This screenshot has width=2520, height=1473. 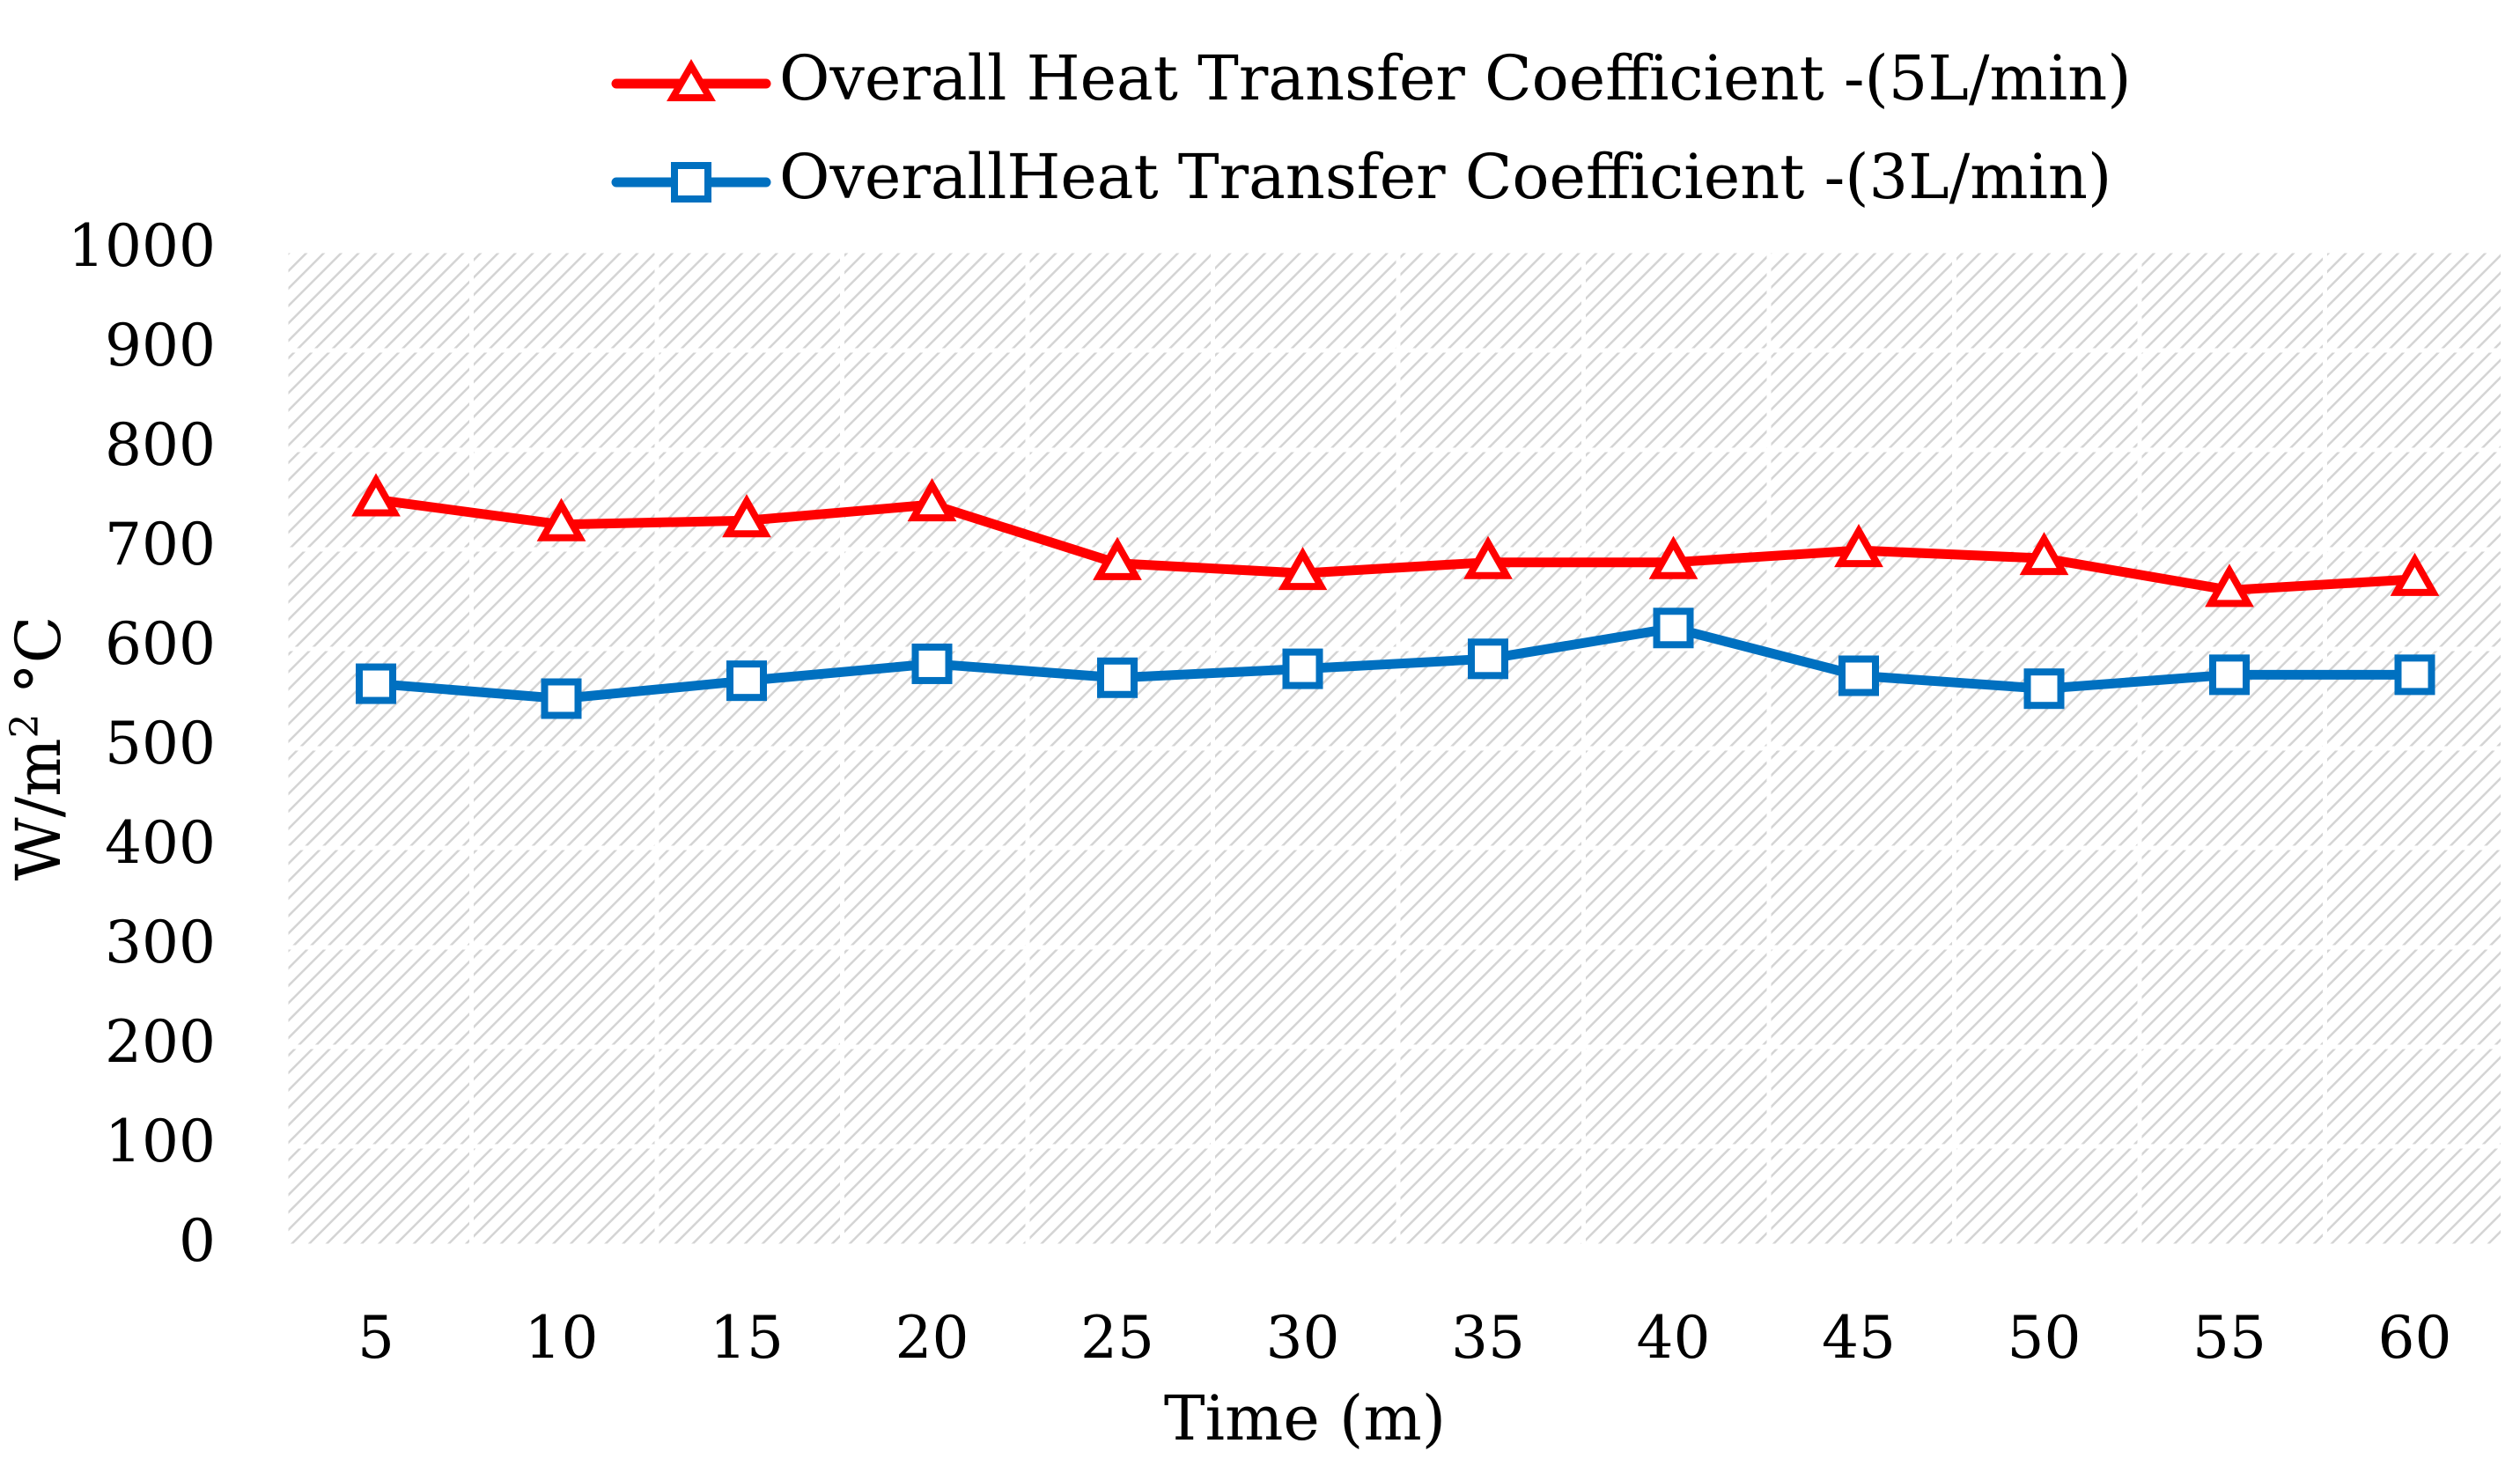 I want to click on series-1-line, so click(x=1395, y=662).